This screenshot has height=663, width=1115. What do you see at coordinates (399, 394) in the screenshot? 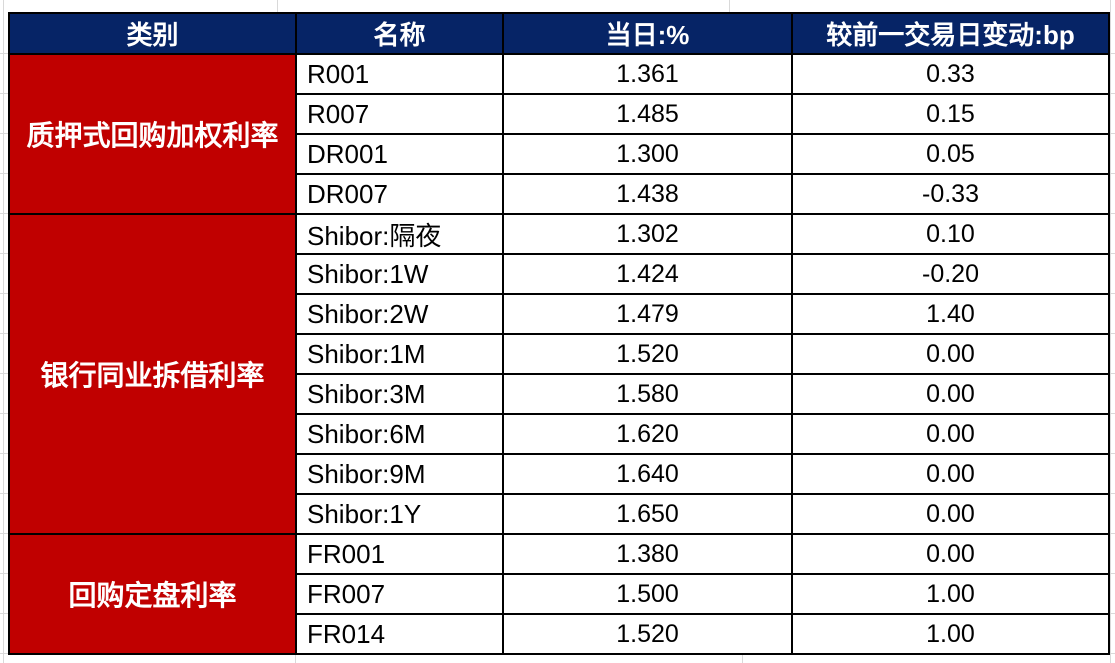
I see `name-cell: Shibor:3M` at bounding box center [399, 394].